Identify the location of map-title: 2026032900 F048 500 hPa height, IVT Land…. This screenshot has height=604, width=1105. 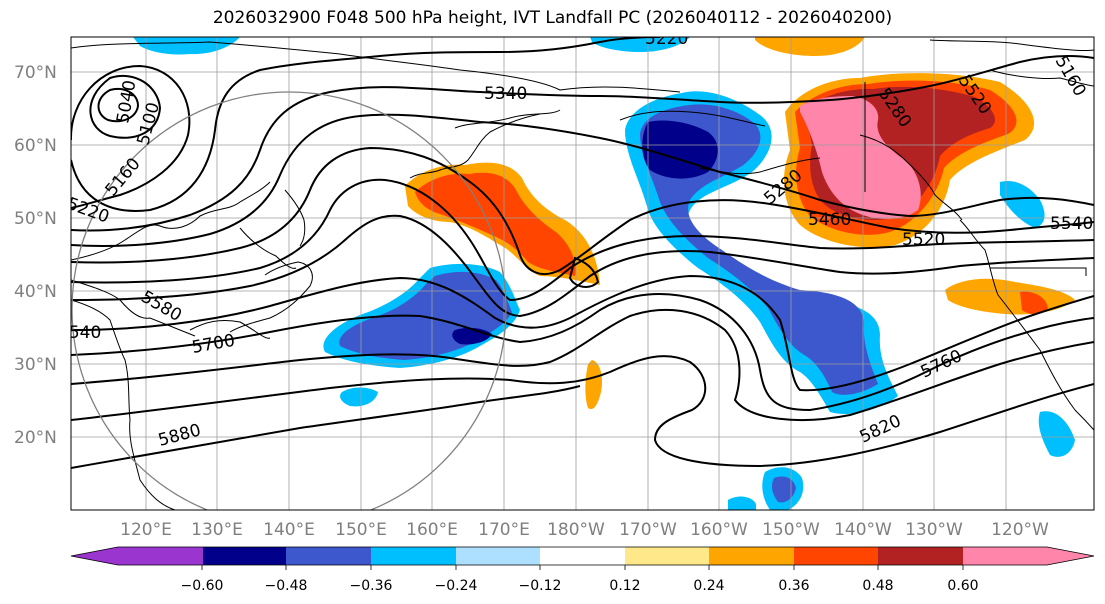
(552, 18).